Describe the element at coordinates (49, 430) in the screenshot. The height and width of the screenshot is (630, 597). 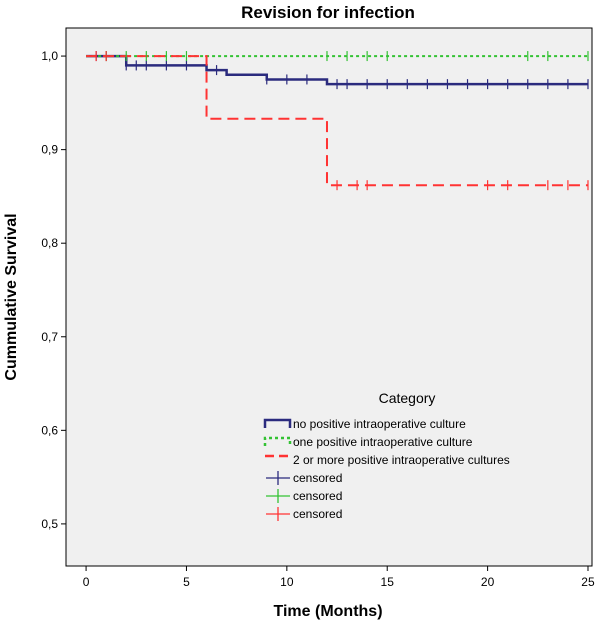
I see `y-tick-label: 0,6` at that location.